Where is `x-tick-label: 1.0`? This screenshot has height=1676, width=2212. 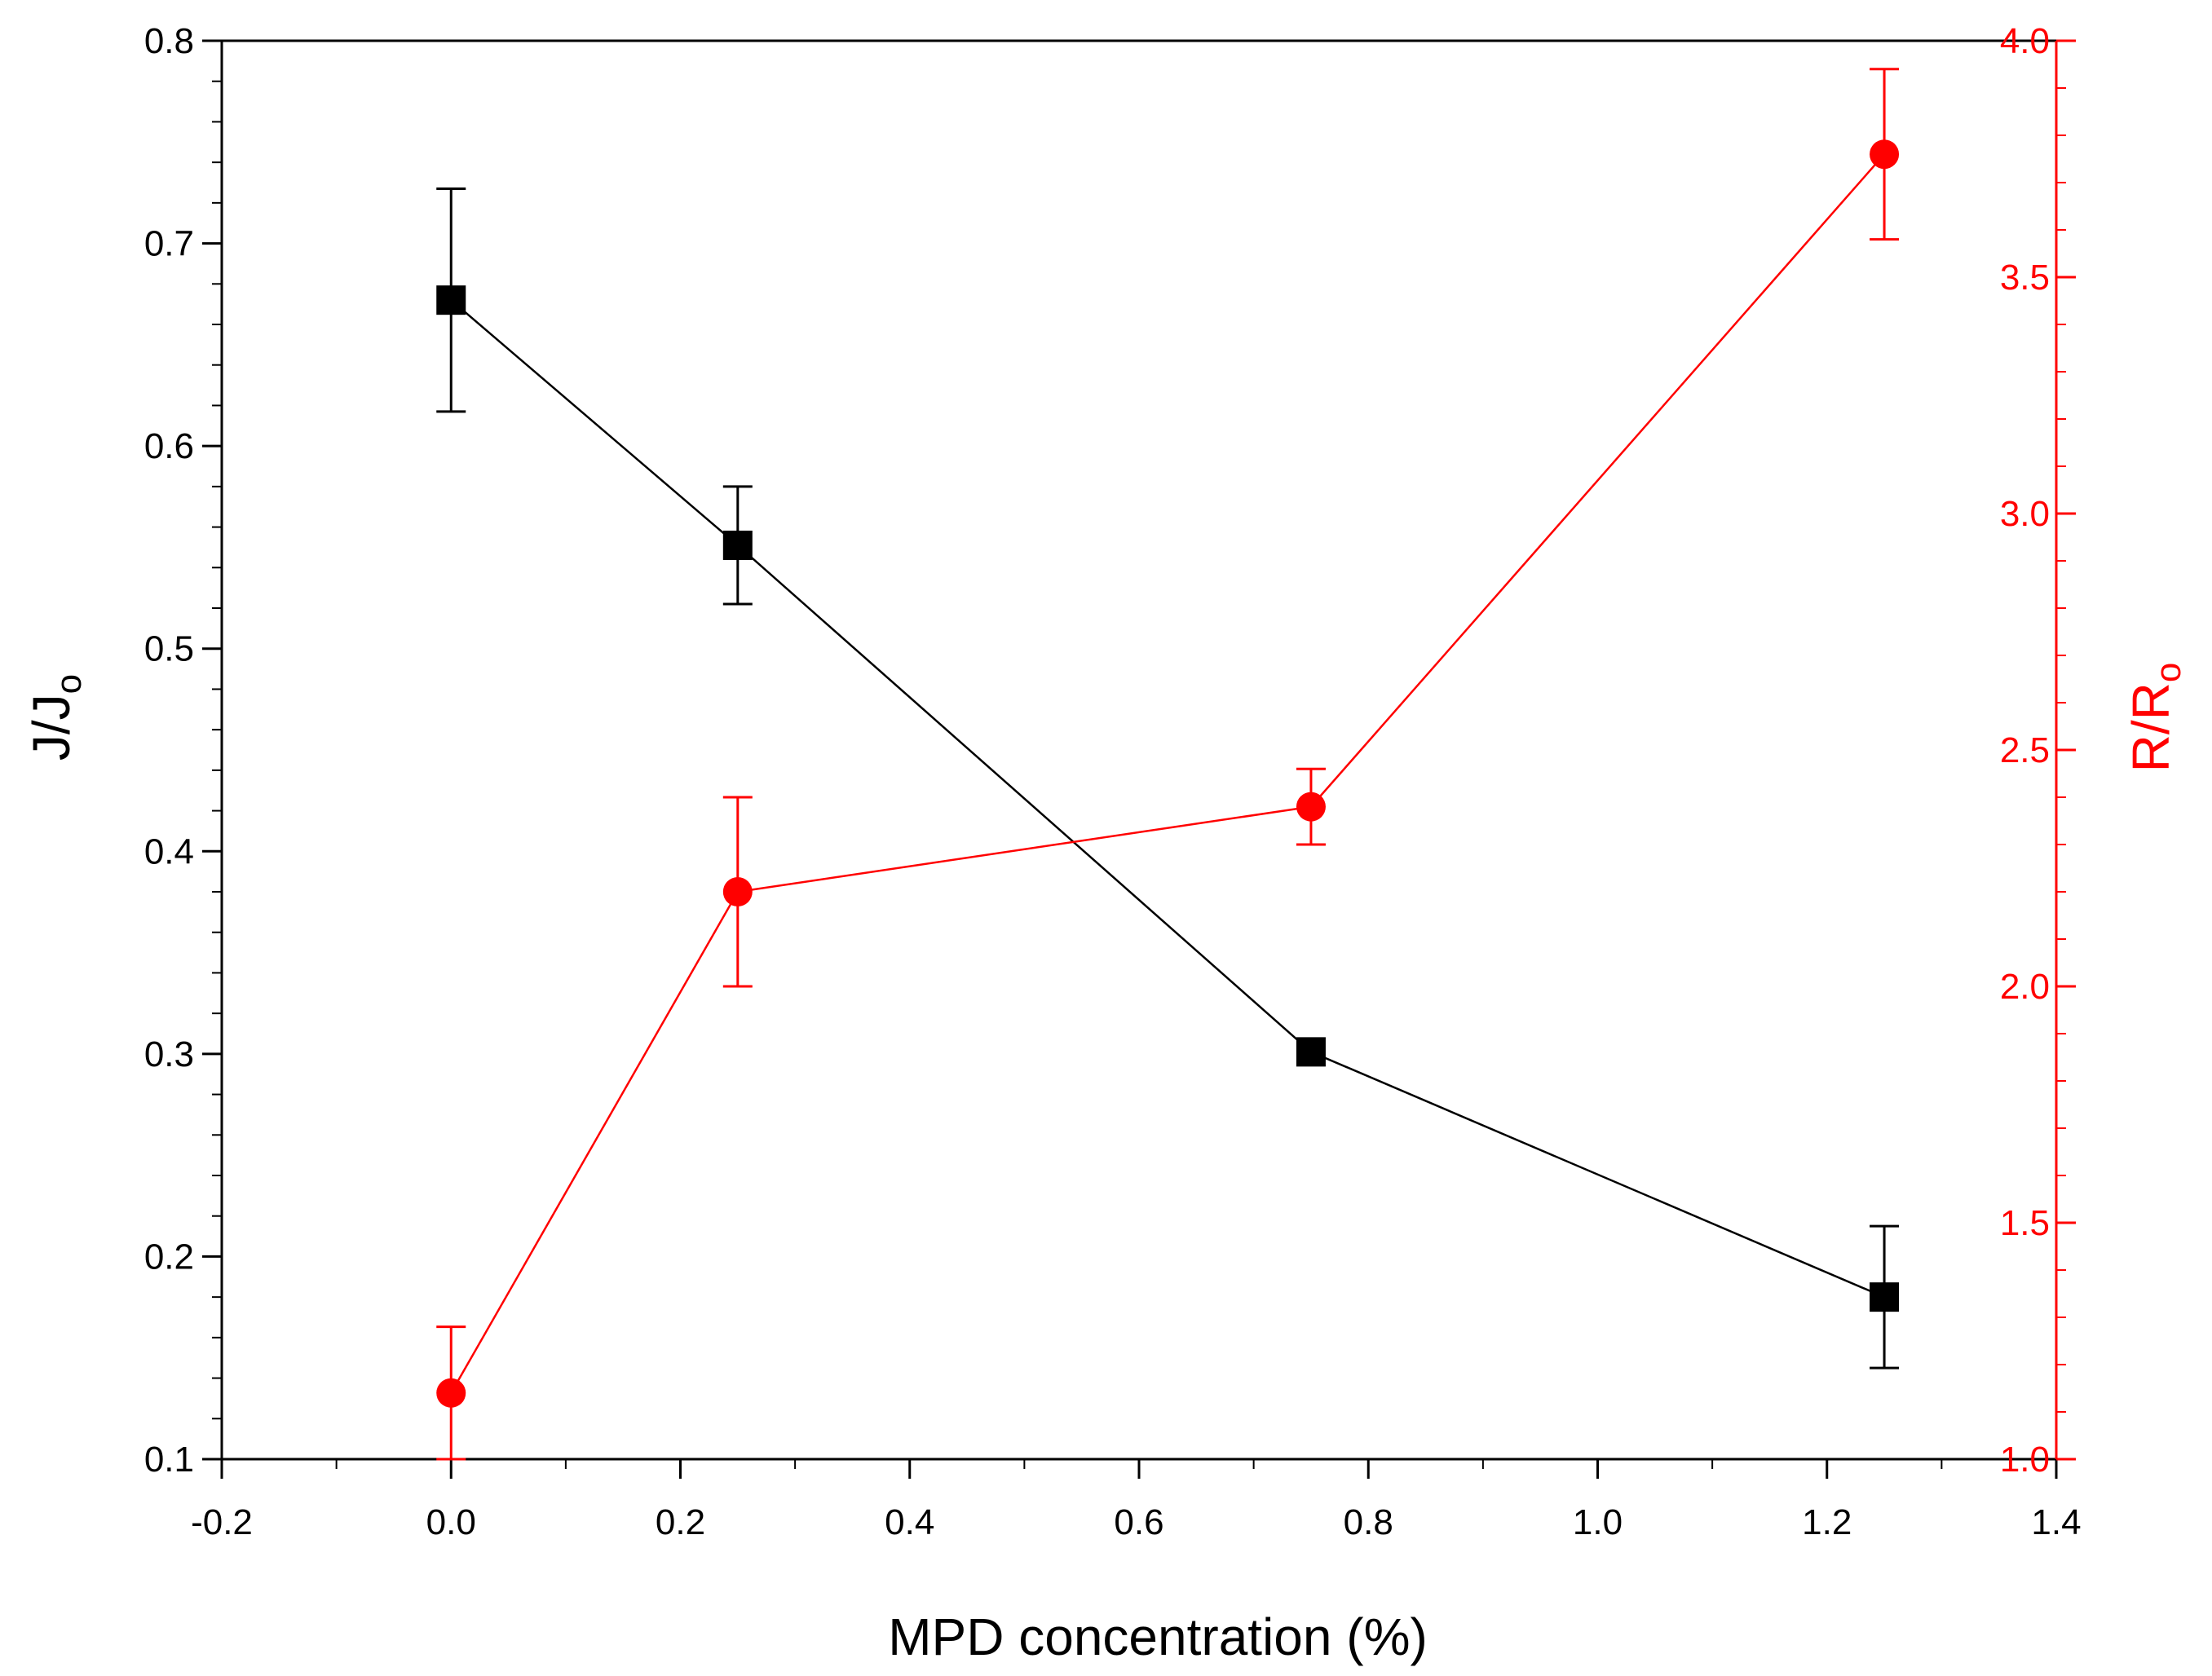 x-tick-label: 1.0 is located at coordinates (1598, 1522).